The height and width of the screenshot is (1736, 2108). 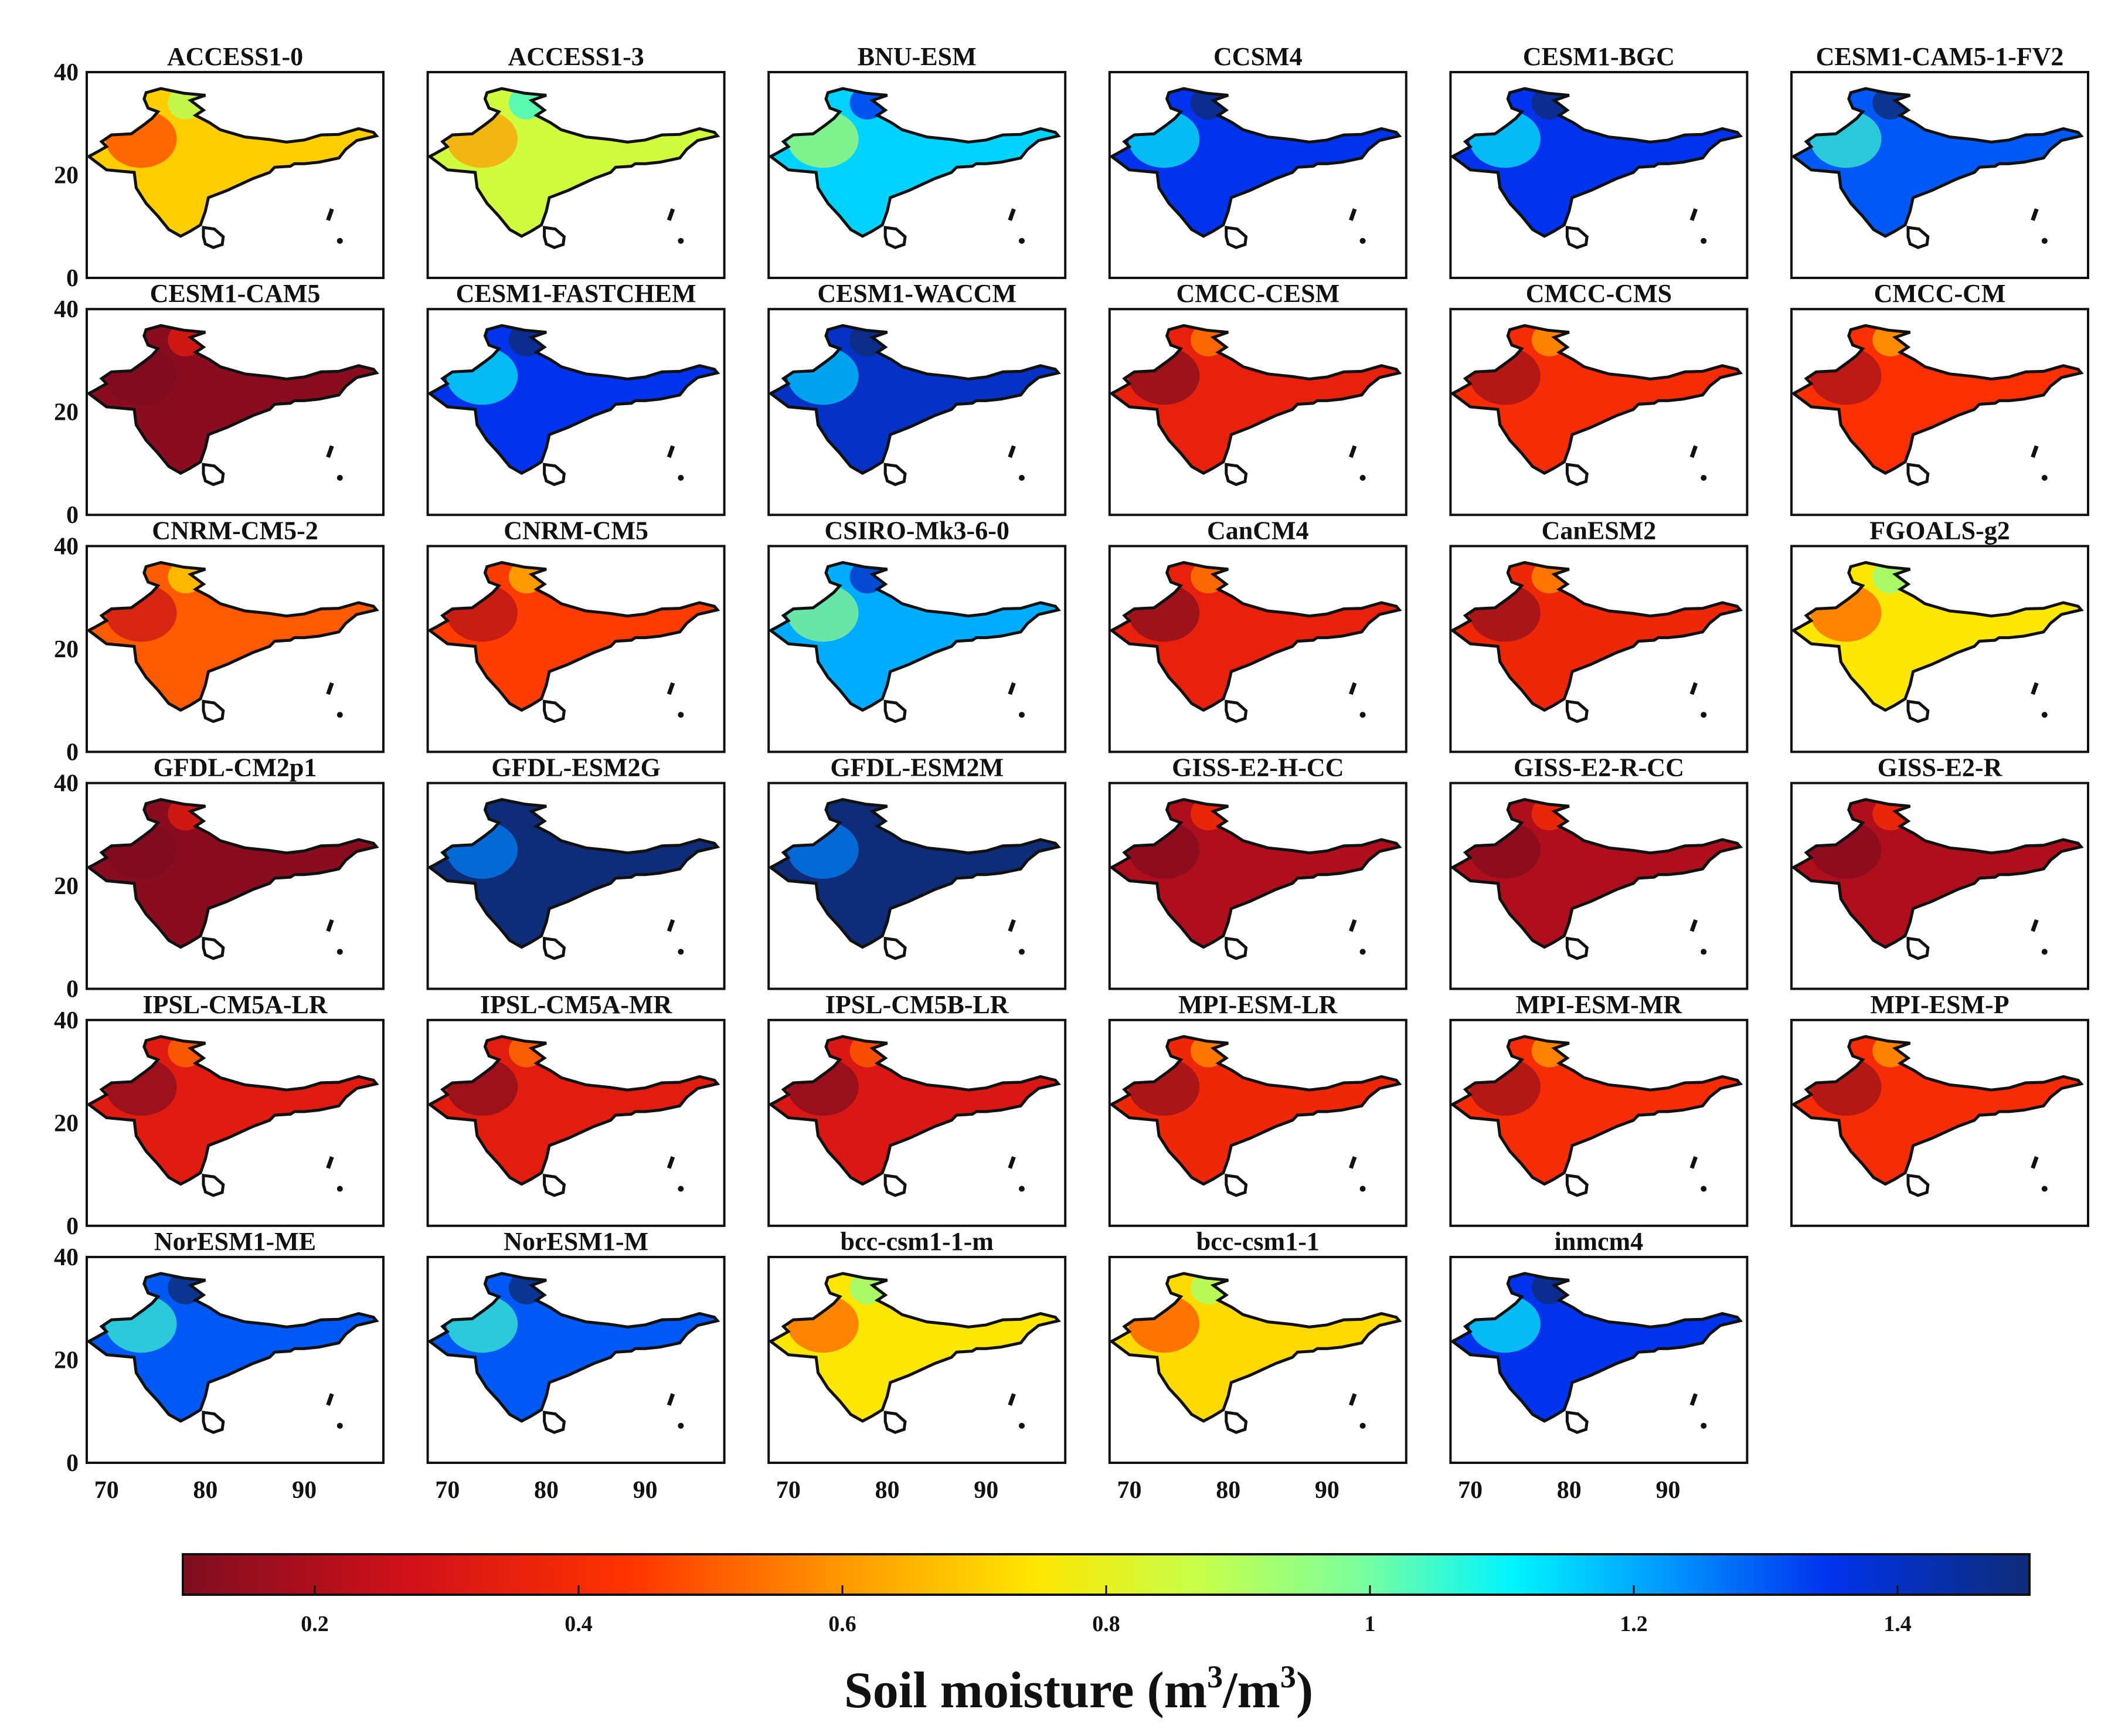 What do you see at coordinates (1599, 1108) in the screenshot?
I see `map-panel: MPI-ESM-MR` at bounding box center [1599, 1108].